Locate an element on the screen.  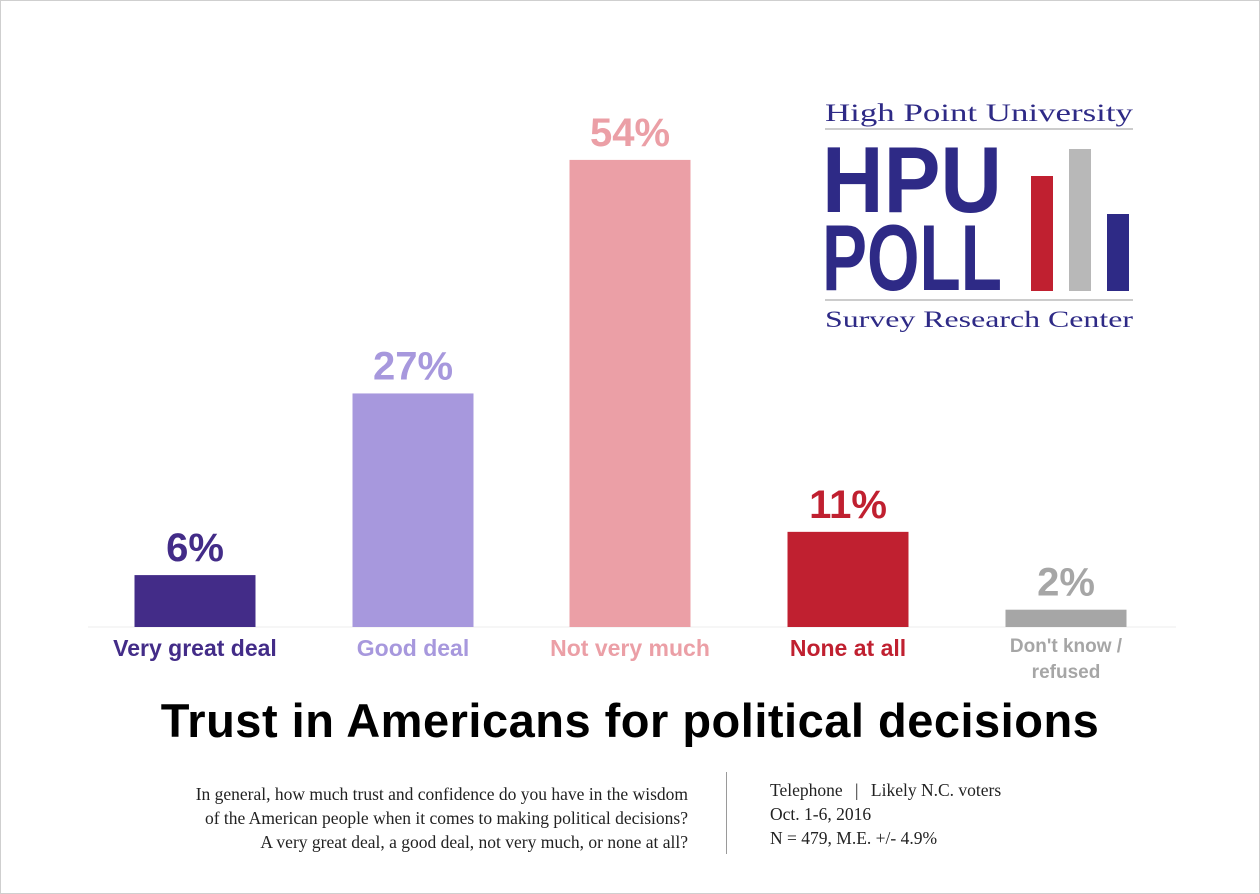
category-label-0: Very great deal is located at coordinates (195, 648).